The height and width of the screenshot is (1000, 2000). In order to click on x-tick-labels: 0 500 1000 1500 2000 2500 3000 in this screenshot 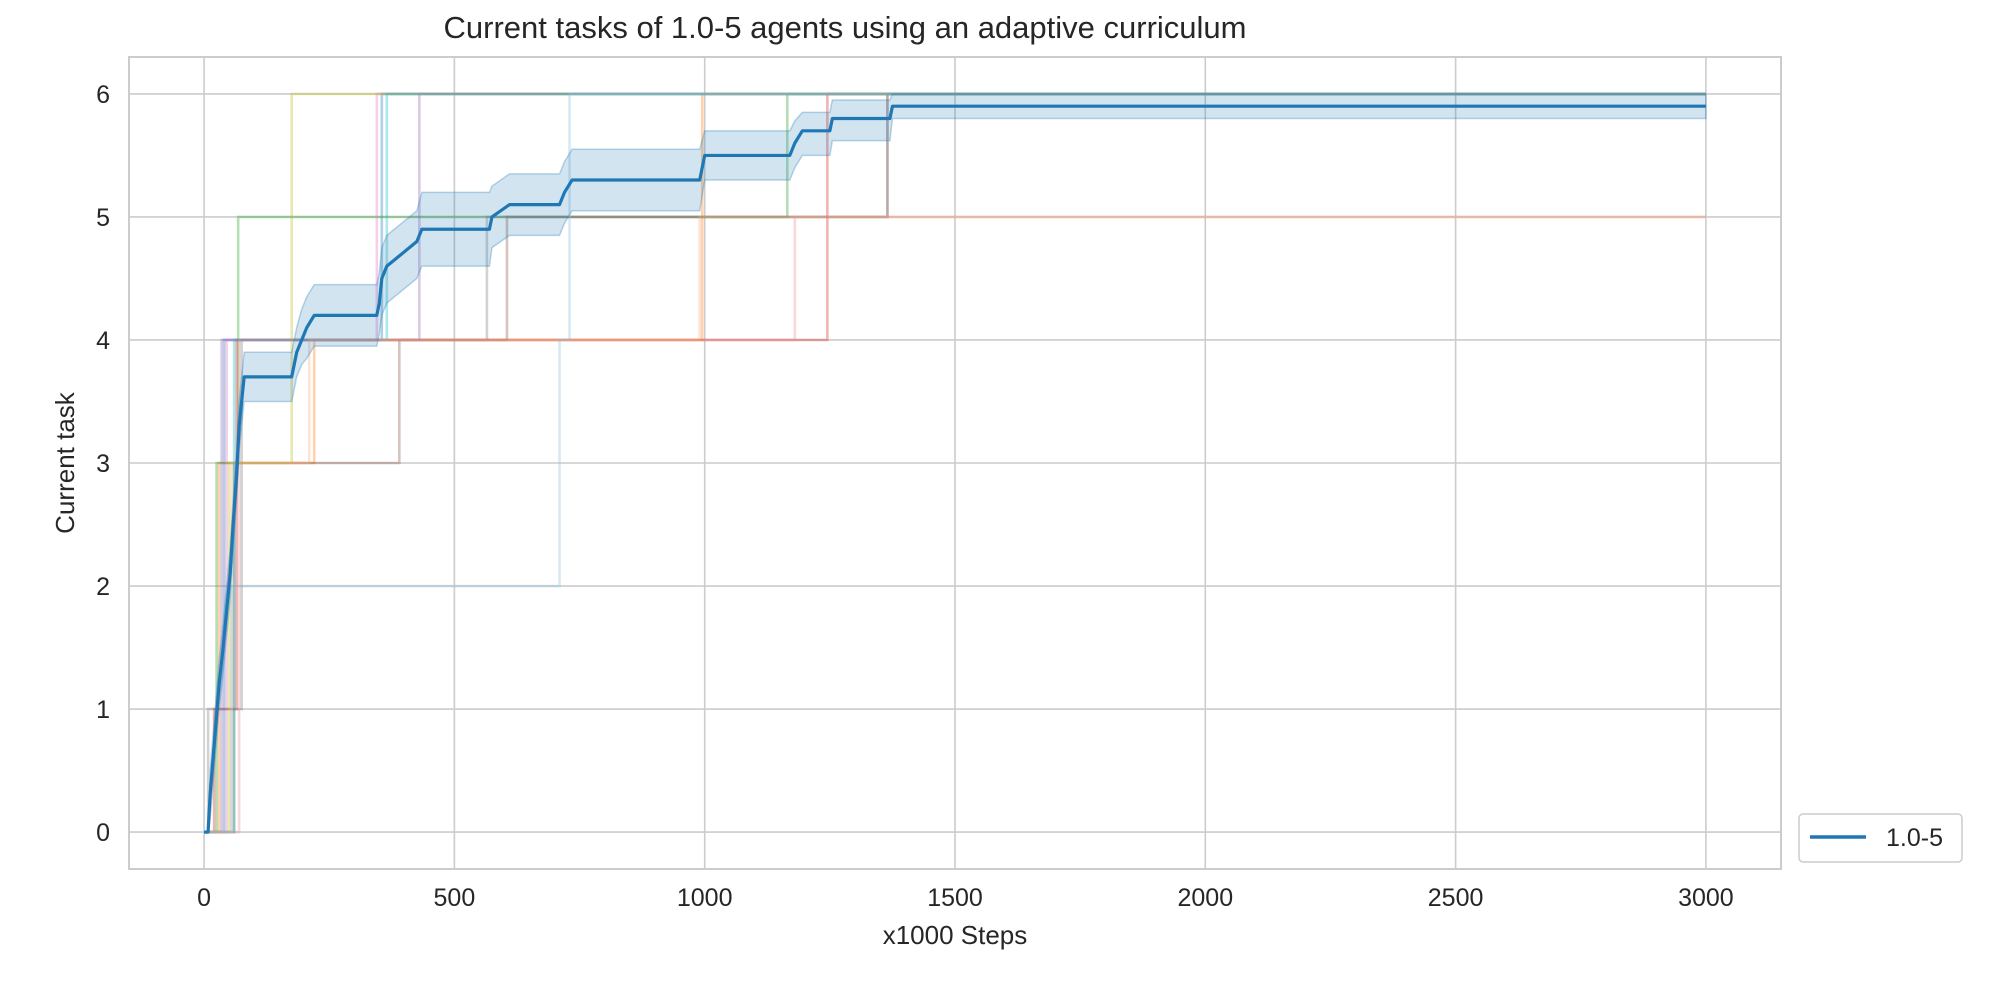, I will do `click(965, 898)`.